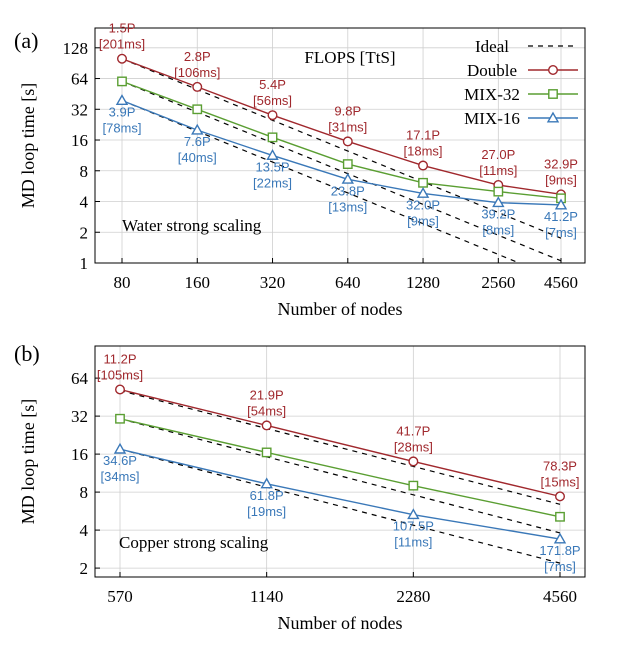  What do you see at coordinates (192, 225) in the screenshot?
I see `chart-annotation: Water strong scaling` at bounding box center [192, 225].